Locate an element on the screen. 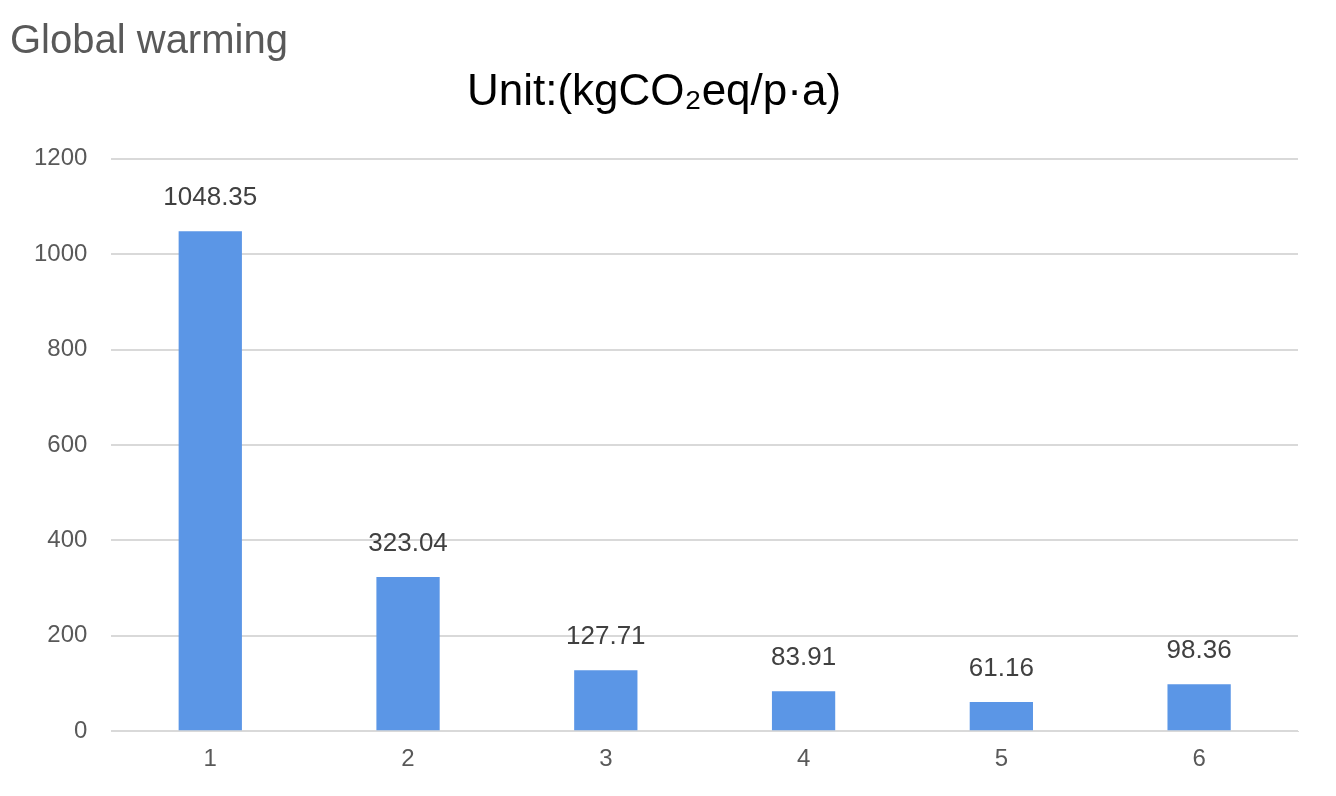 This screenshot has width=1336, height=796. x-tick-label: 5 is located at coordinates (1001, 758).